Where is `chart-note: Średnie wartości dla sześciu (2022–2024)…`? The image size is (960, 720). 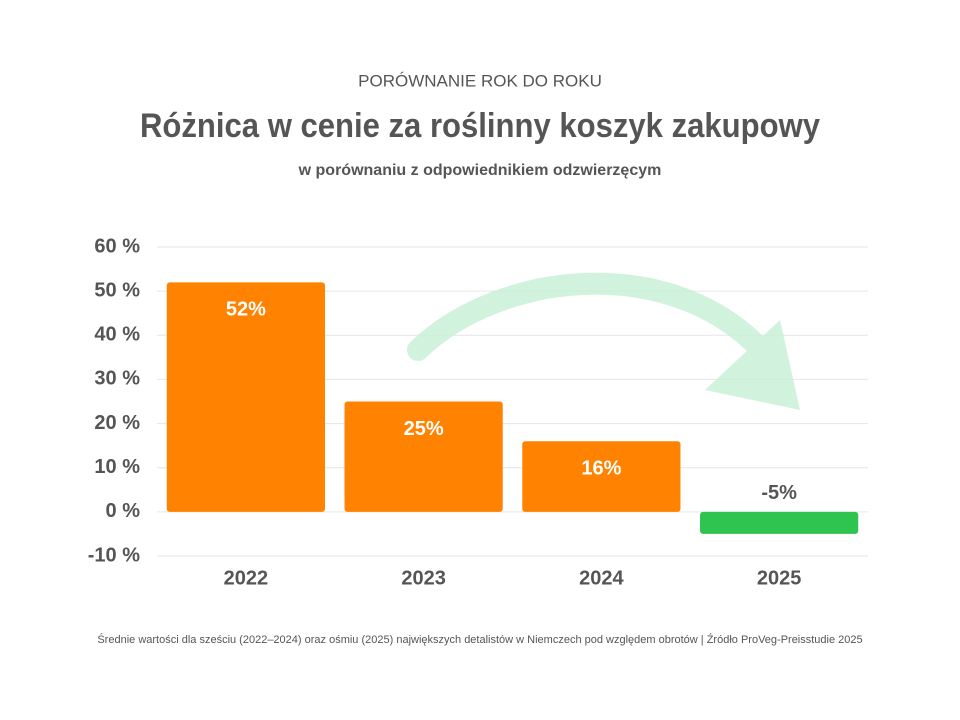 chart-note: Średnie wartości dla sześciu (2022–2024)… is located at coordinates (479, 639).